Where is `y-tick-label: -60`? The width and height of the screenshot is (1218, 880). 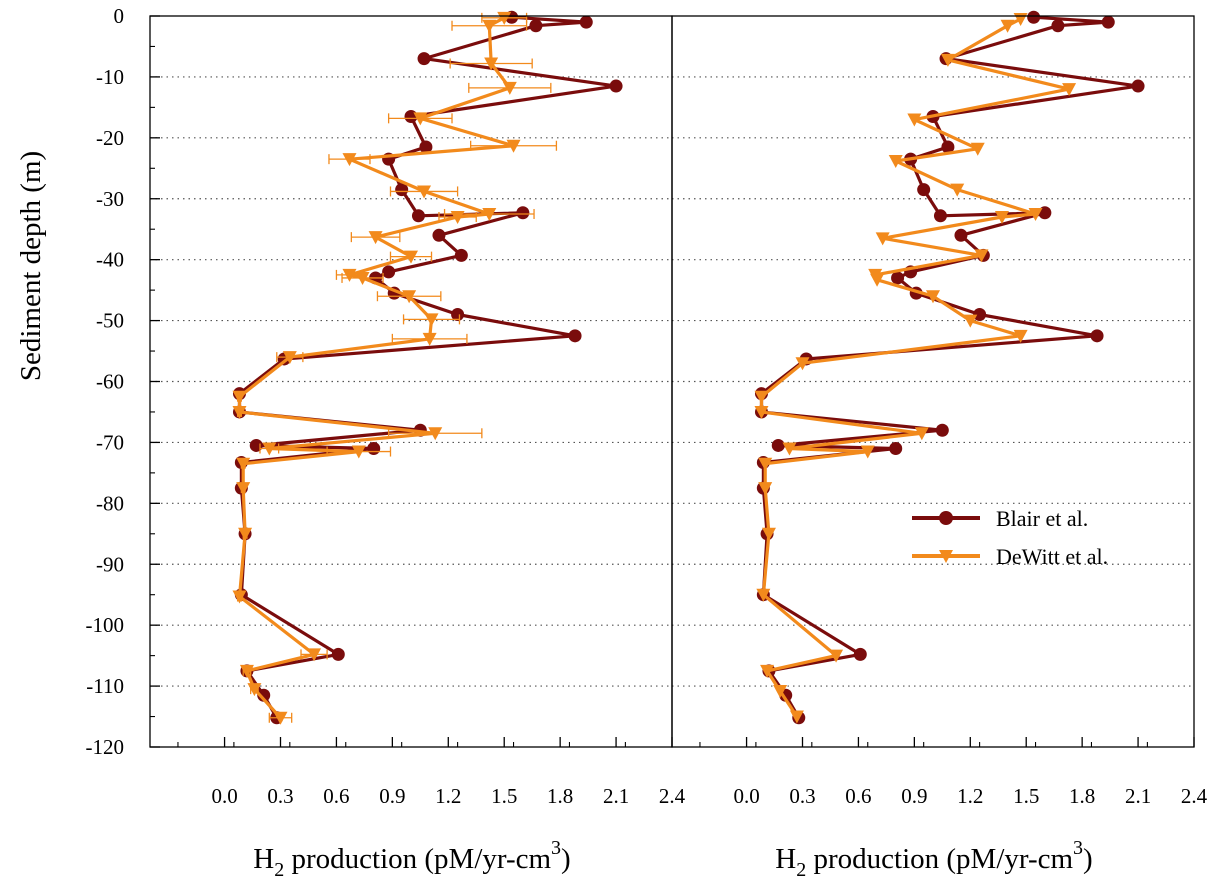 y-tick-label: -60 is located at coordinates (110, 382).